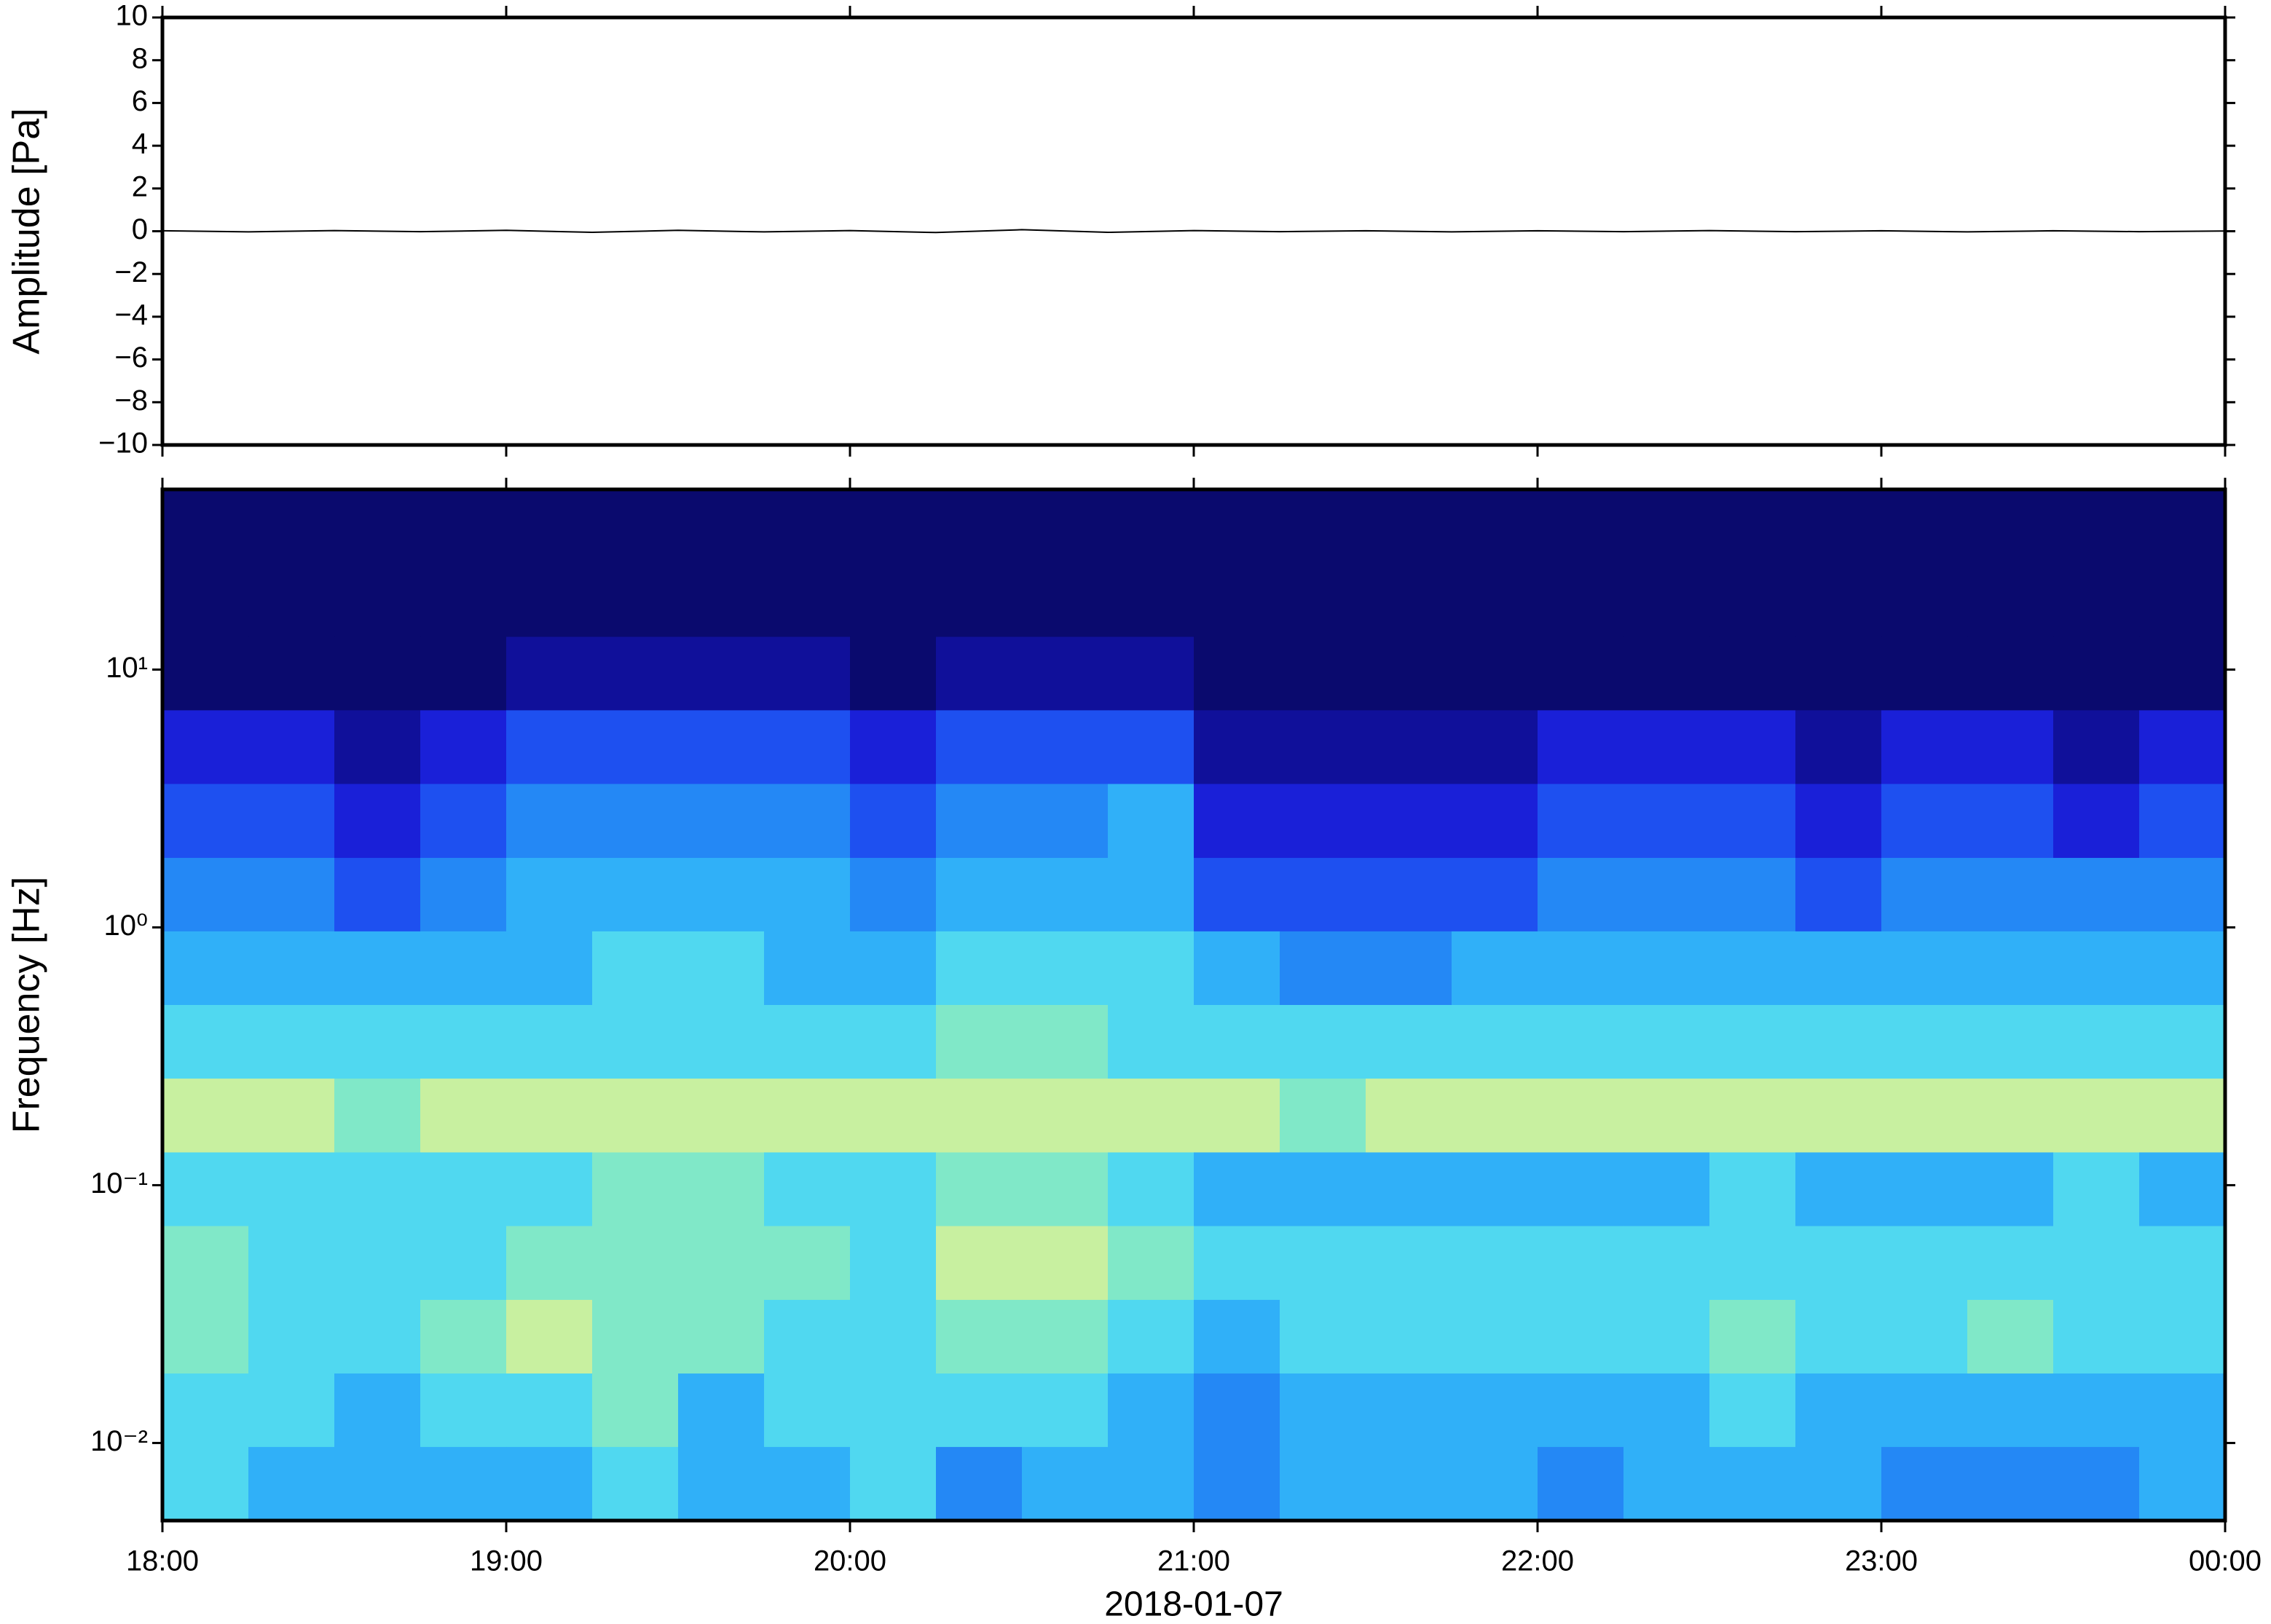 This screenshot has height=1624, width=2271. What do you see at coordinates (131, 401) in the screenshot?
I see `y-tick-label: −8` at bounding box center [131, 401].